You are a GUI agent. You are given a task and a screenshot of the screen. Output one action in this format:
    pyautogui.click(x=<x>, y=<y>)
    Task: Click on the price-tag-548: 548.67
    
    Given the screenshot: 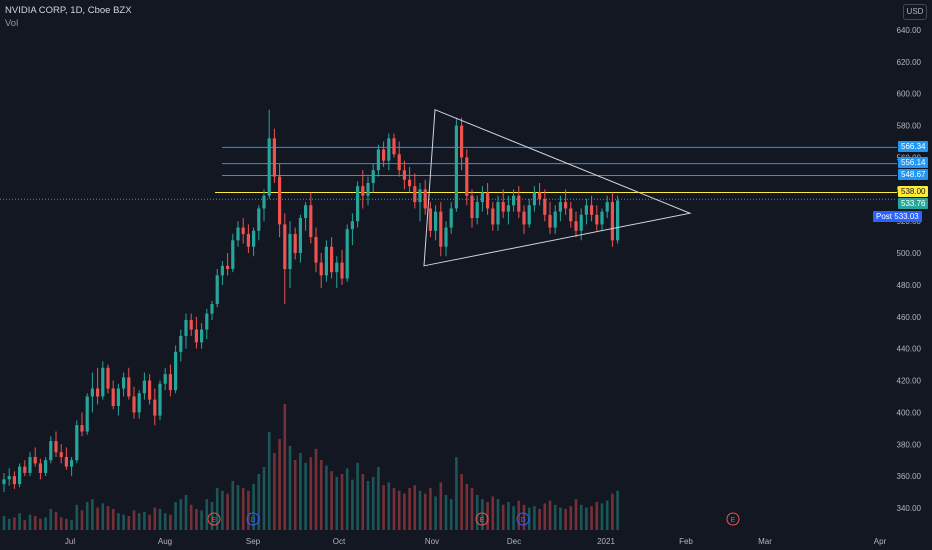 What is the action you would take?
    pyautogui.click(x=913, y=174)
    